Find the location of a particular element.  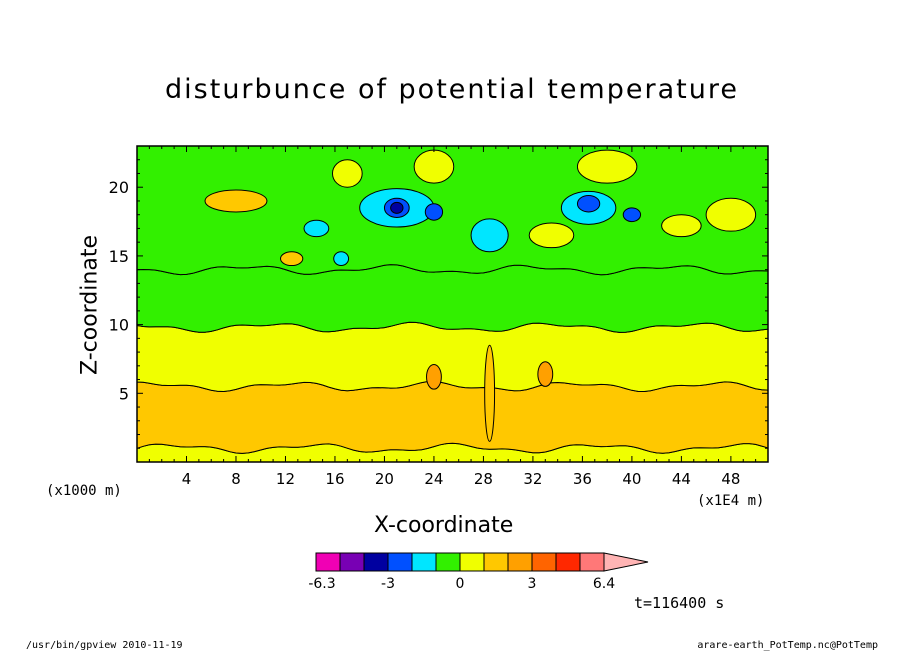

time-label: t=116400 s is located at coordinates (679, 603).